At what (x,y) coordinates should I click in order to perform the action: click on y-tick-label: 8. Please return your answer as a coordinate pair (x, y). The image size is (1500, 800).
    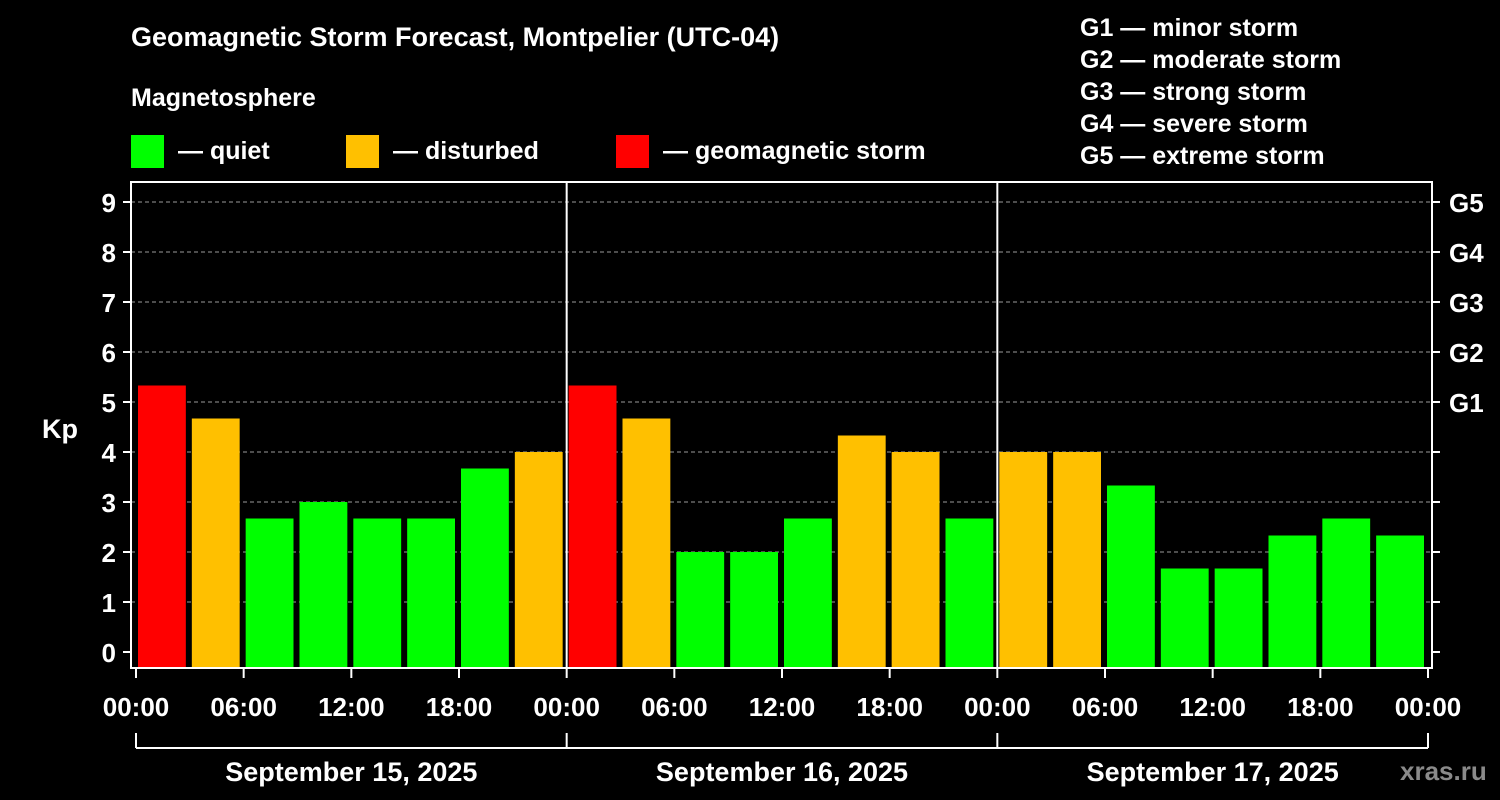
    Looking at the image, I should click on (109, 253).